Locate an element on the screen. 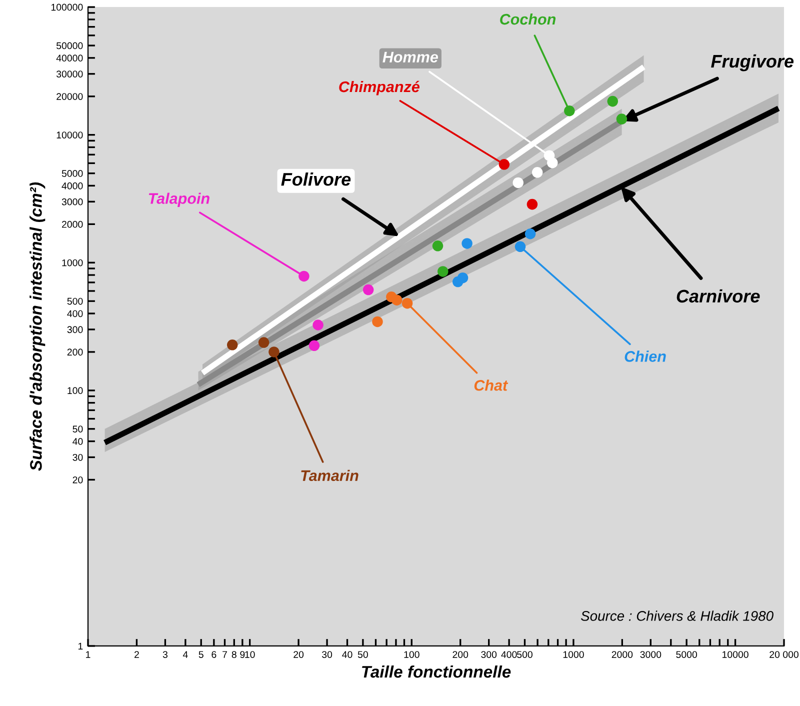  x-tick-label: 7 is located at coordinates (224, 654).